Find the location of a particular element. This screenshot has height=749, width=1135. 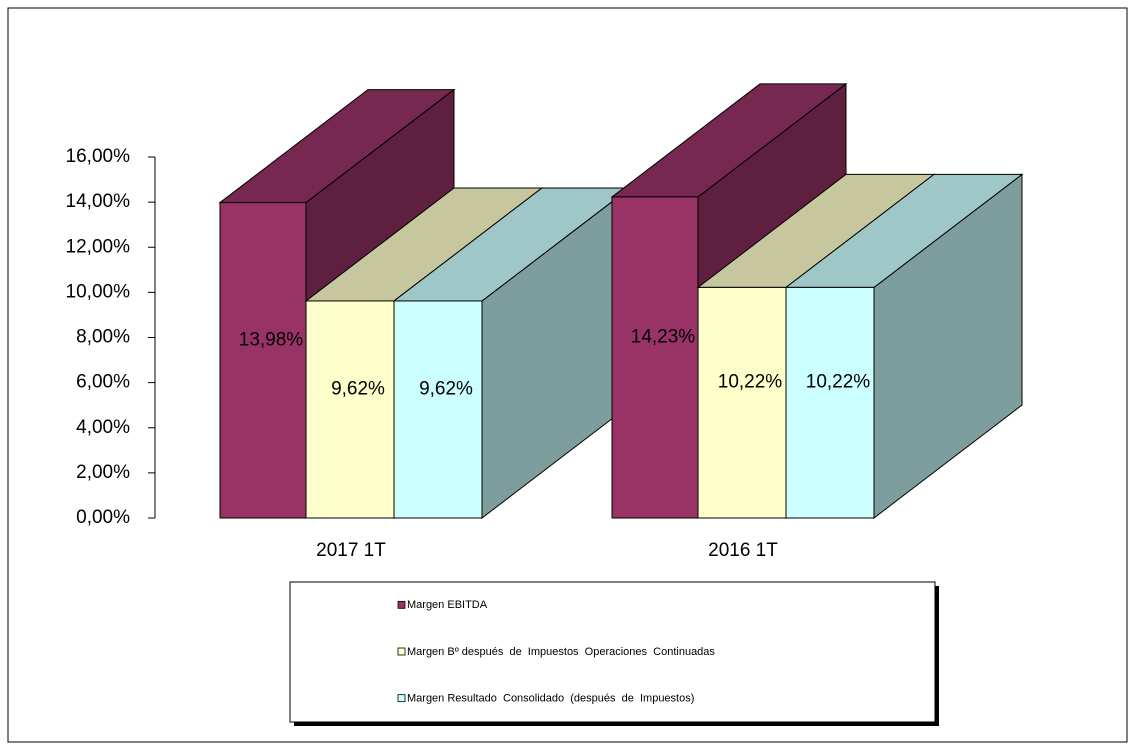

y-tick-label: 8,00% is located at coordinates (103, 337).